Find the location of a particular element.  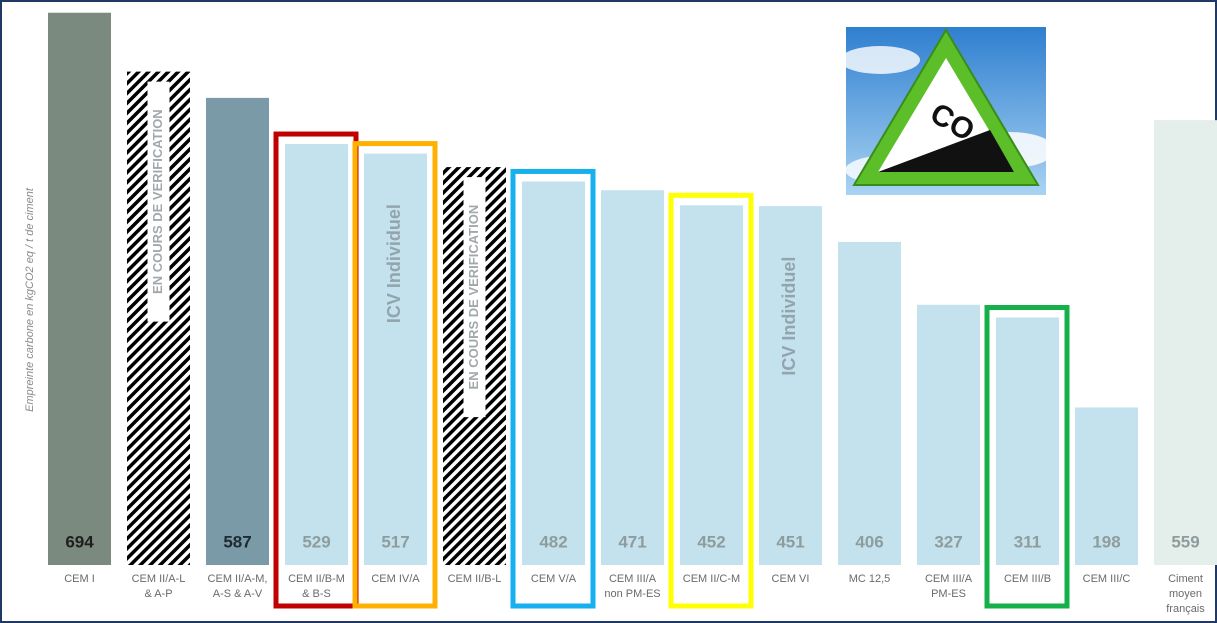

x-tick-label: CEM II/A-M, is located at coordinates (238, 579).